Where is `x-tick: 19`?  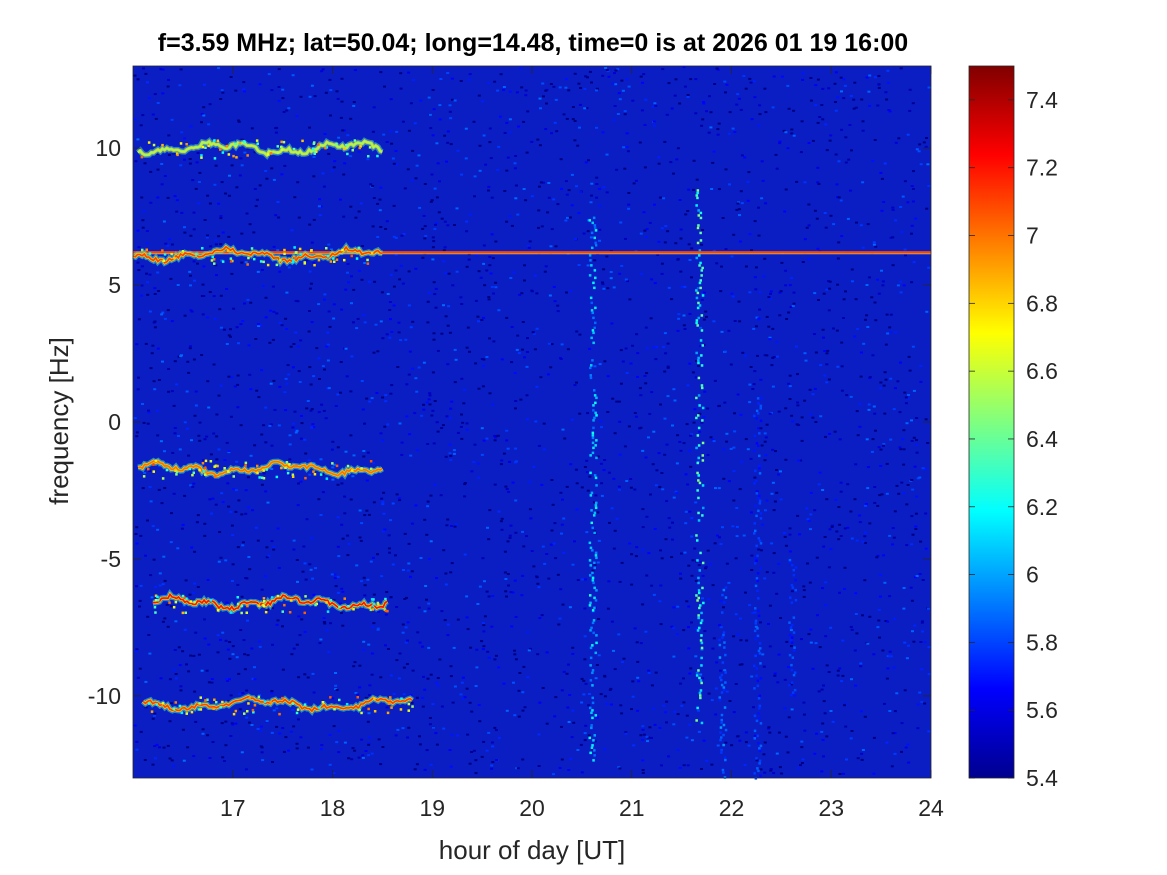
x-tick: 19 is located at coordinates (432, 443).